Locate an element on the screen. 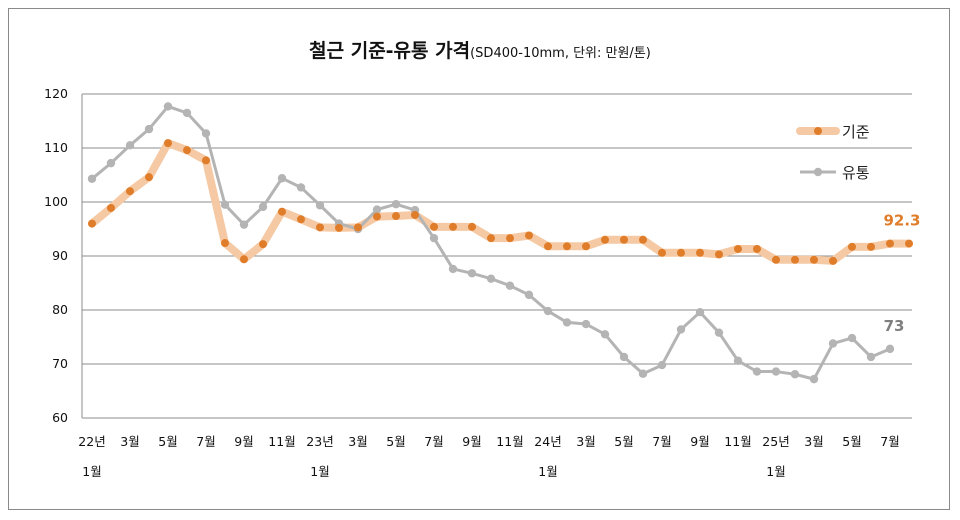 The width and height of the screenshot is (960, 520). y-tick-label: 120 is located at coordinates (56, 93).